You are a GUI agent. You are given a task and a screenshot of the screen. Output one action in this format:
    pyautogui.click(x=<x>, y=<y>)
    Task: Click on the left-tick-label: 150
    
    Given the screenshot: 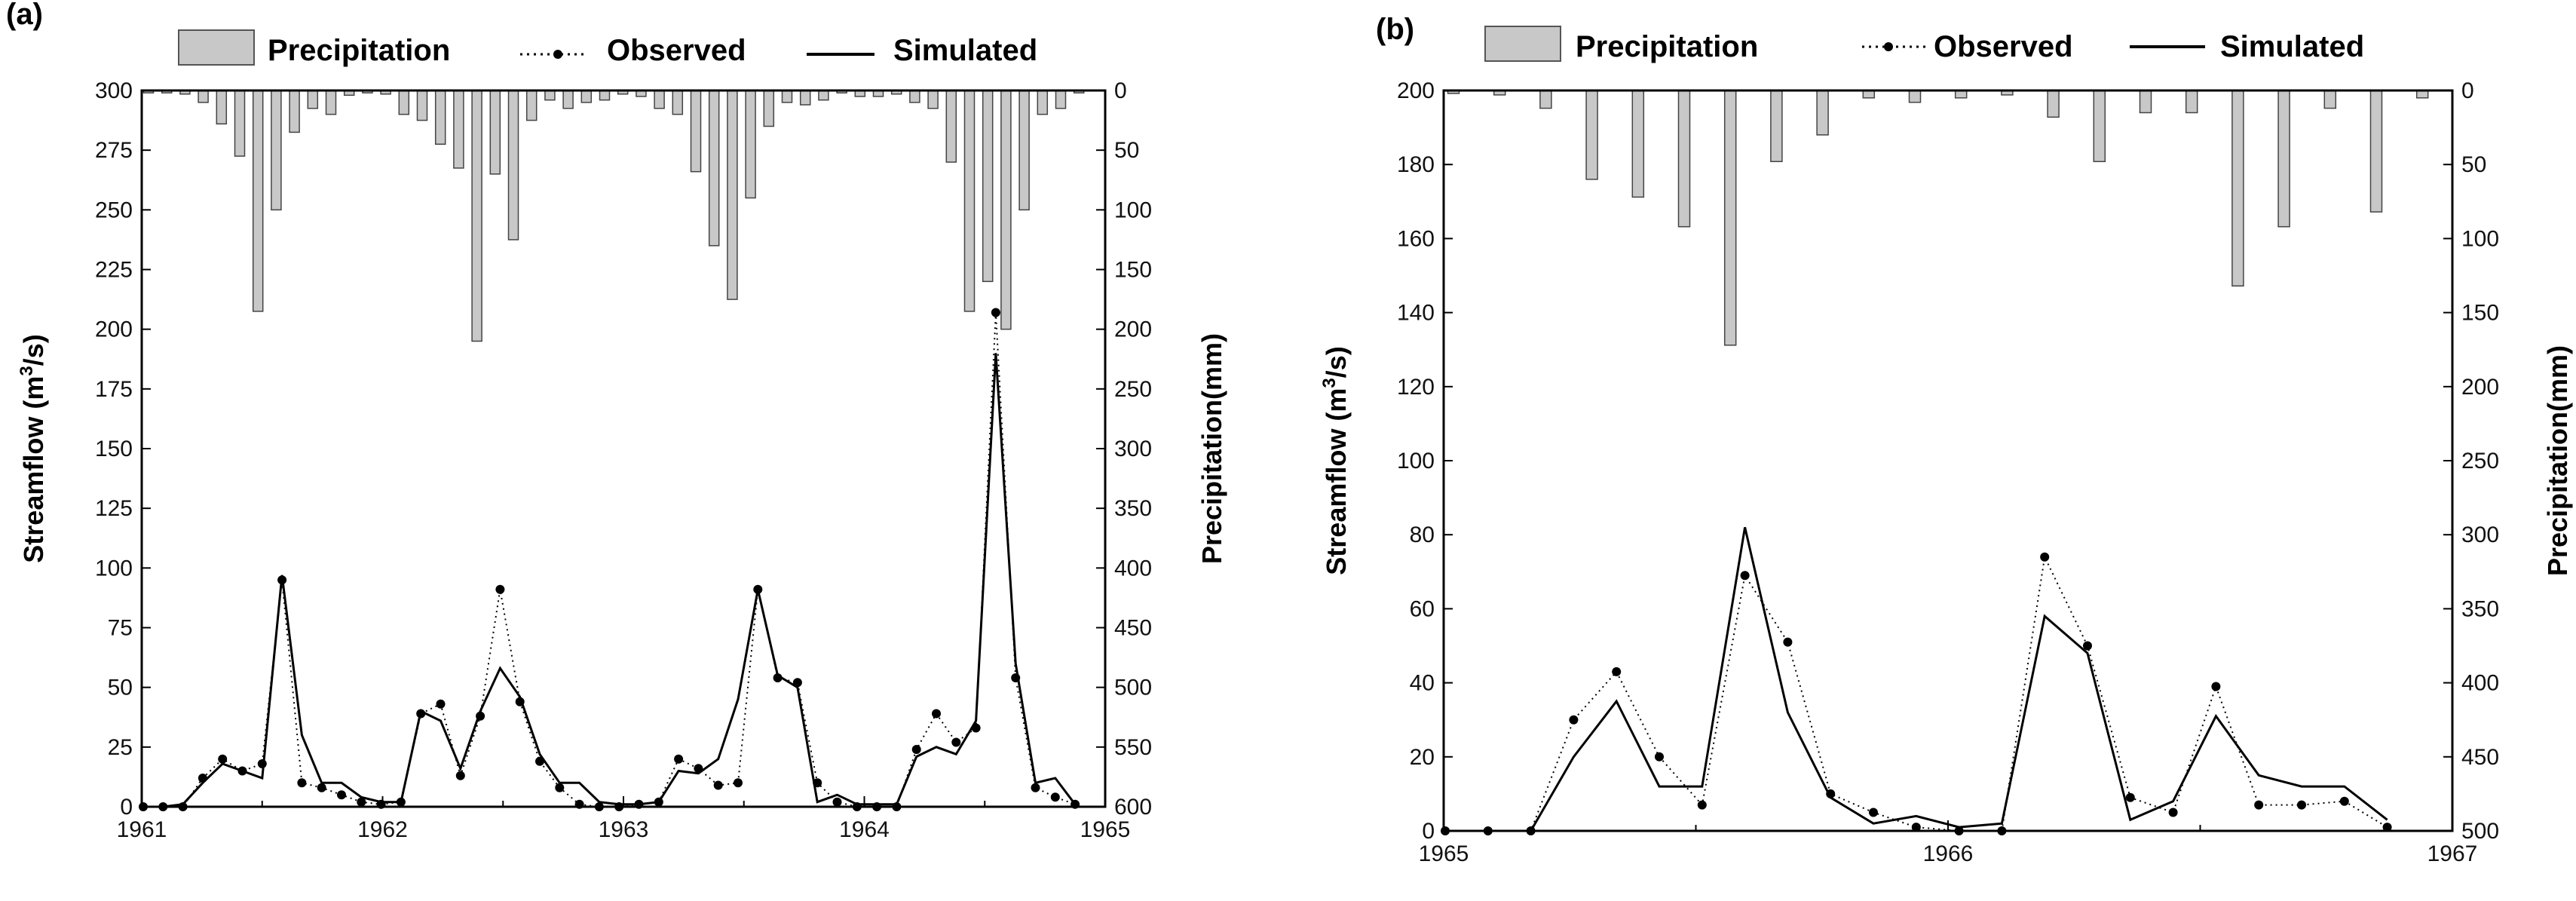 What is the action you would take?
    pyautogui.click(x=114, y=449)
    